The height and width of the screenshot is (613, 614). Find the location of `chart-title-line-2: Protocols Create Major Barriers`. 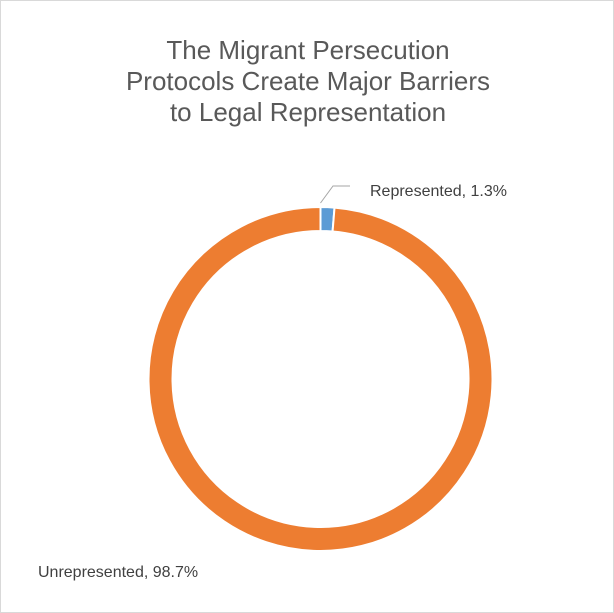

chart-title-line-2: Protocols Create Major Barriers is located at coordinates (308, 81).